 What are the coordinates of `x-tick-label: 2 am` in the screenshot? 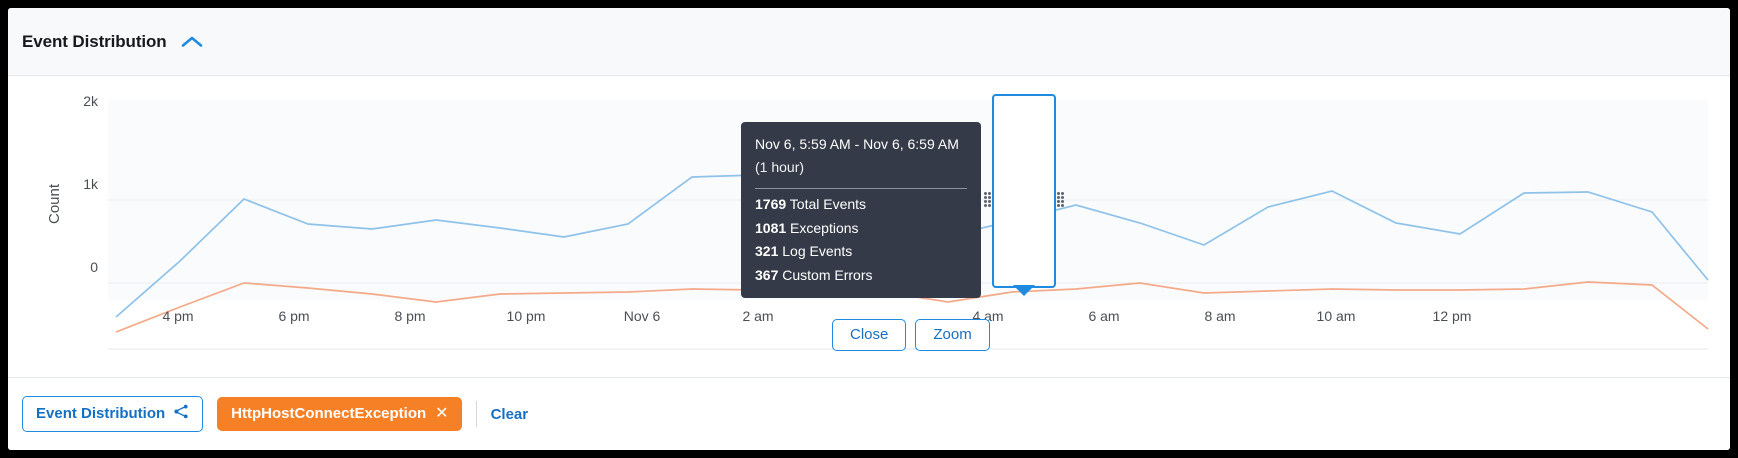 It's located at (758, 316).